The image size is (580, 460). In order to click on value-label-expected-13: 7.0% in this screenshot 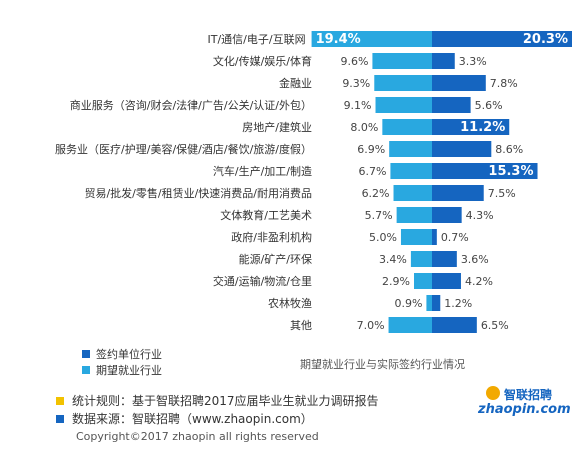, I will do `click(371, 325)`.